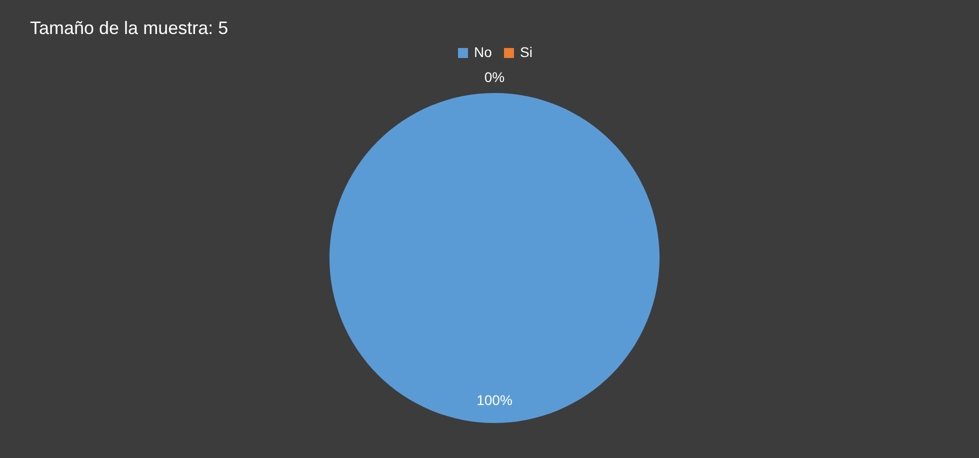 This screenshot has height=458, width=979. What do you see at coordinates (494, 77) in the screenshot?
I see `text: 0%` at bounding box center [494, 77].